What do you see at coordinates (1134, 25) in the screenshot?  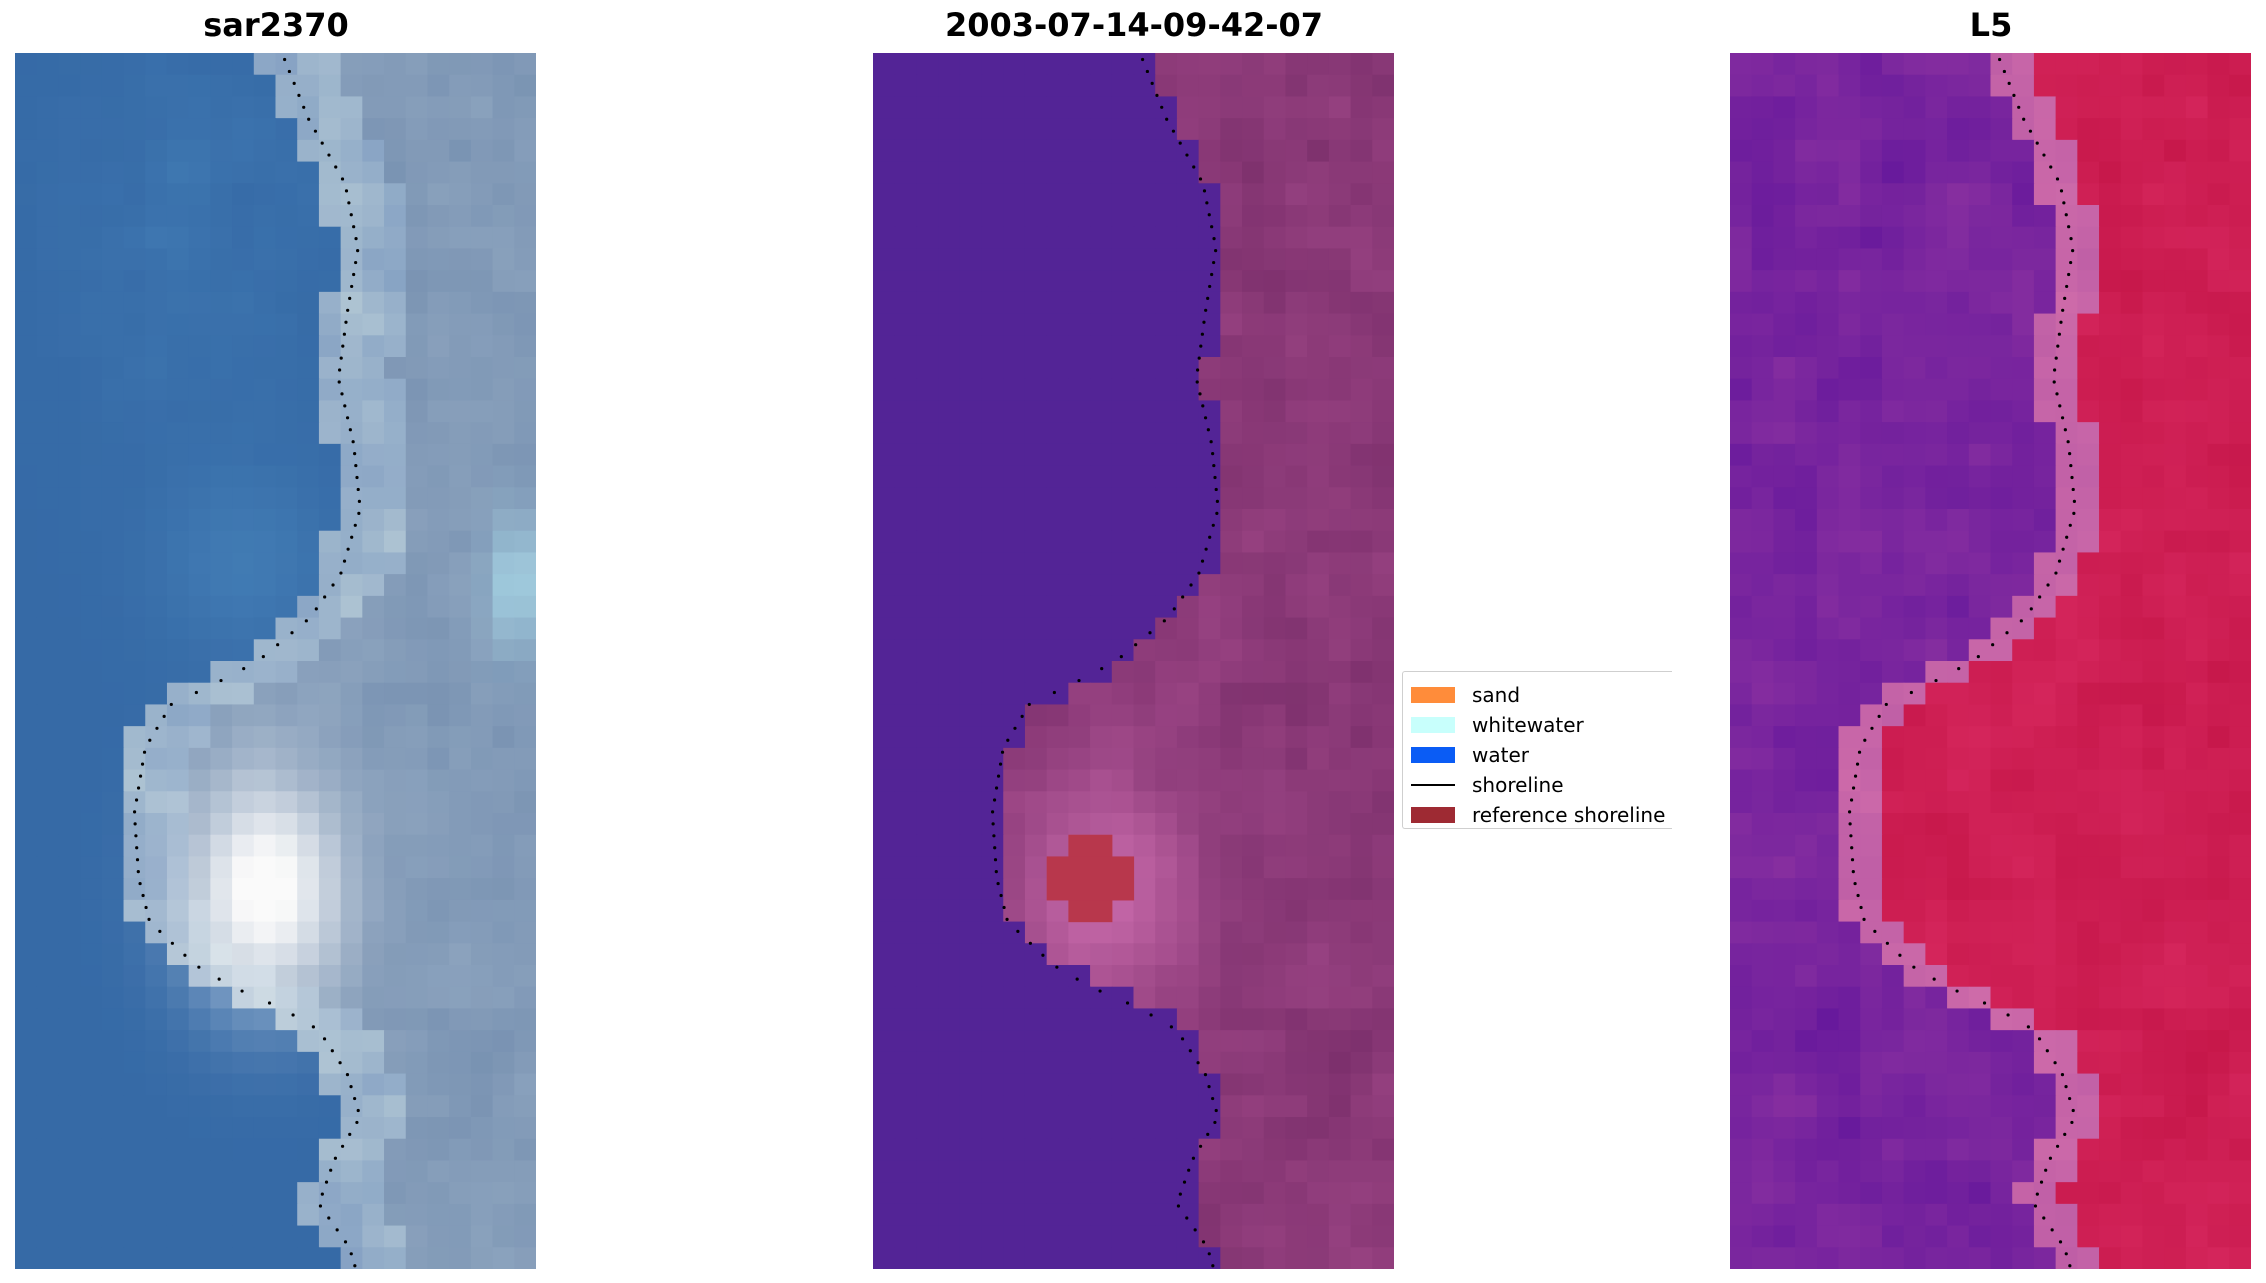 I see `panel-title-classified: 2003-07-14-09-42-07` at bounding box center [1134, 25].